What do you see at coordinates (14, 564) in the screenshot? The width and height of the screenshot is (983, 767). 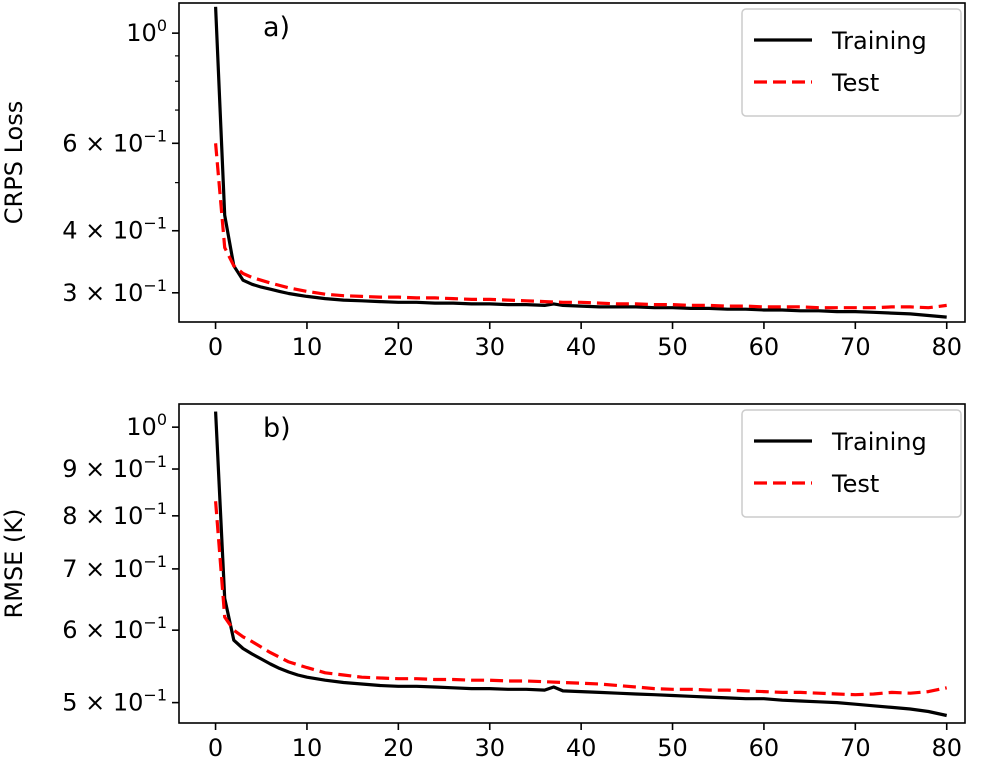 I see `y-axis-label: RMSE (K)` at bounding box center [14, 564].